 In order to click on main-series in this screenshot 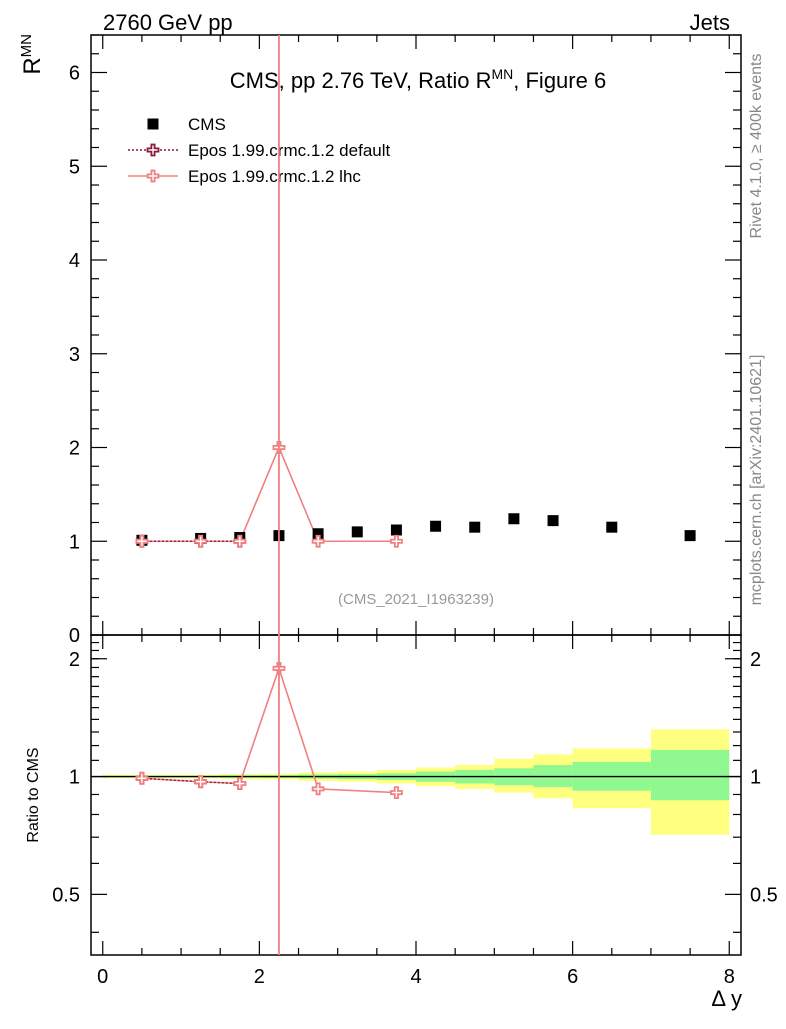, I will do `click(415, 494)`.